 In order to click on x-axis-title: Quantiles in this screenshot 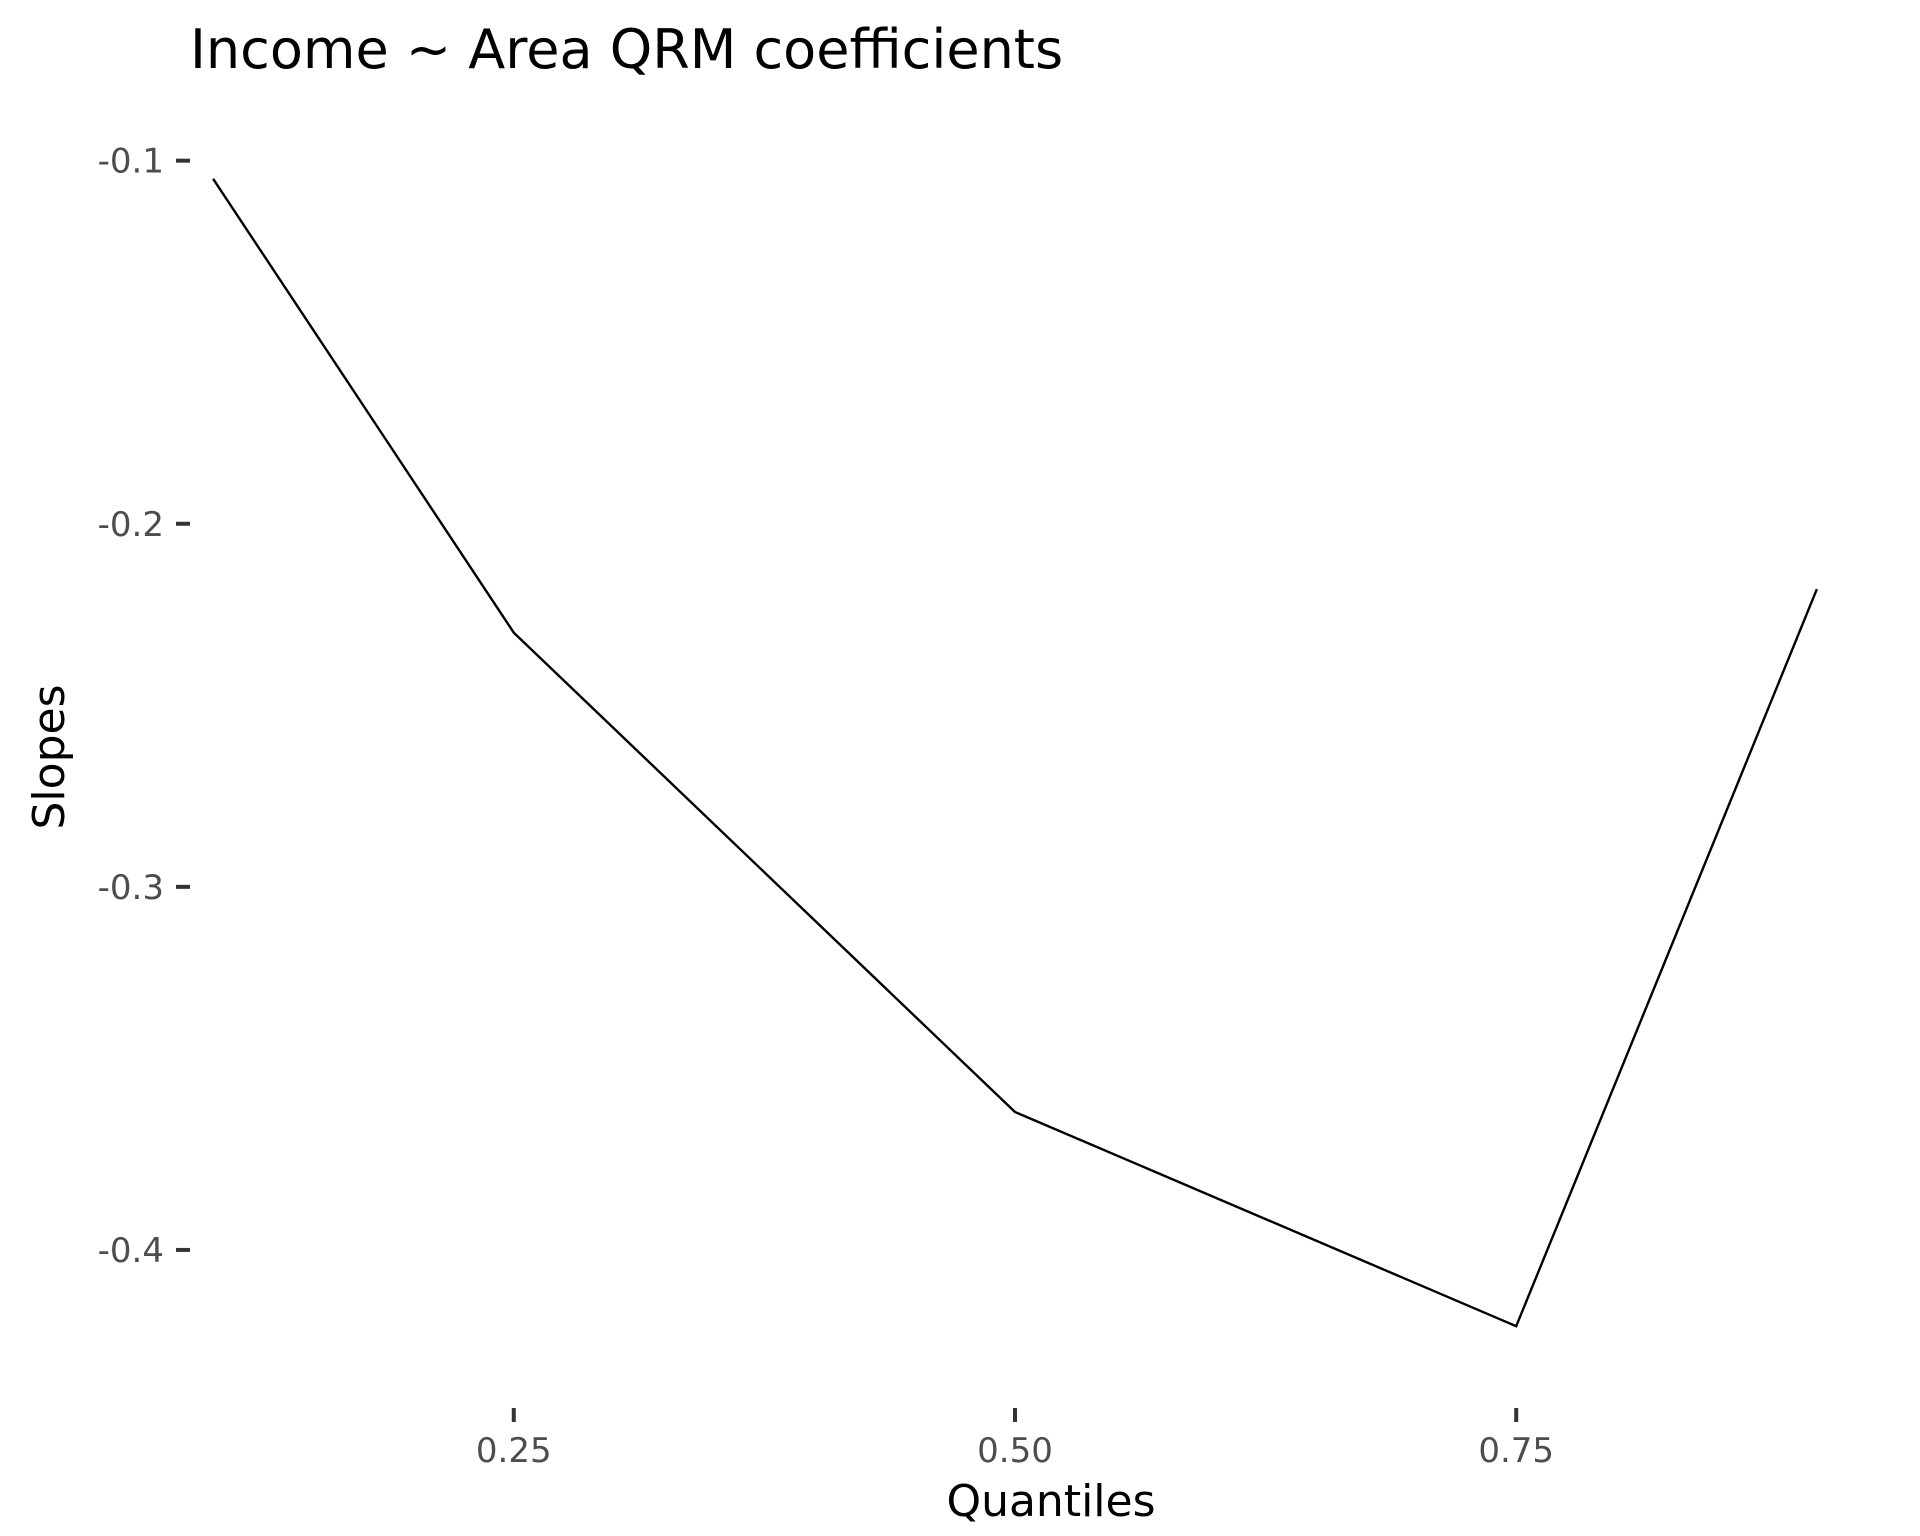, I will do `click(1050, 1501)`.